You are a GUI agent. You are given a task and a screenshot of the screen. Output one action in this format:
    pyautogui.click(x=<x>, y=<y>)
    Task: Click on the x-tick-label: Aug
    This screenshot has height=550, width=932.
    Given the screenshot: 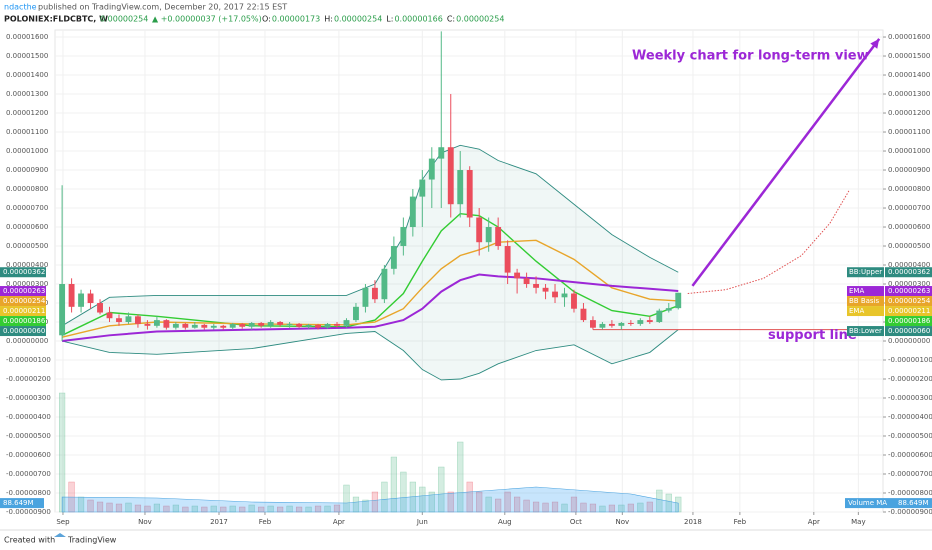 What is the action you would take?
    pyautogui.click(x=505, y=522)
    